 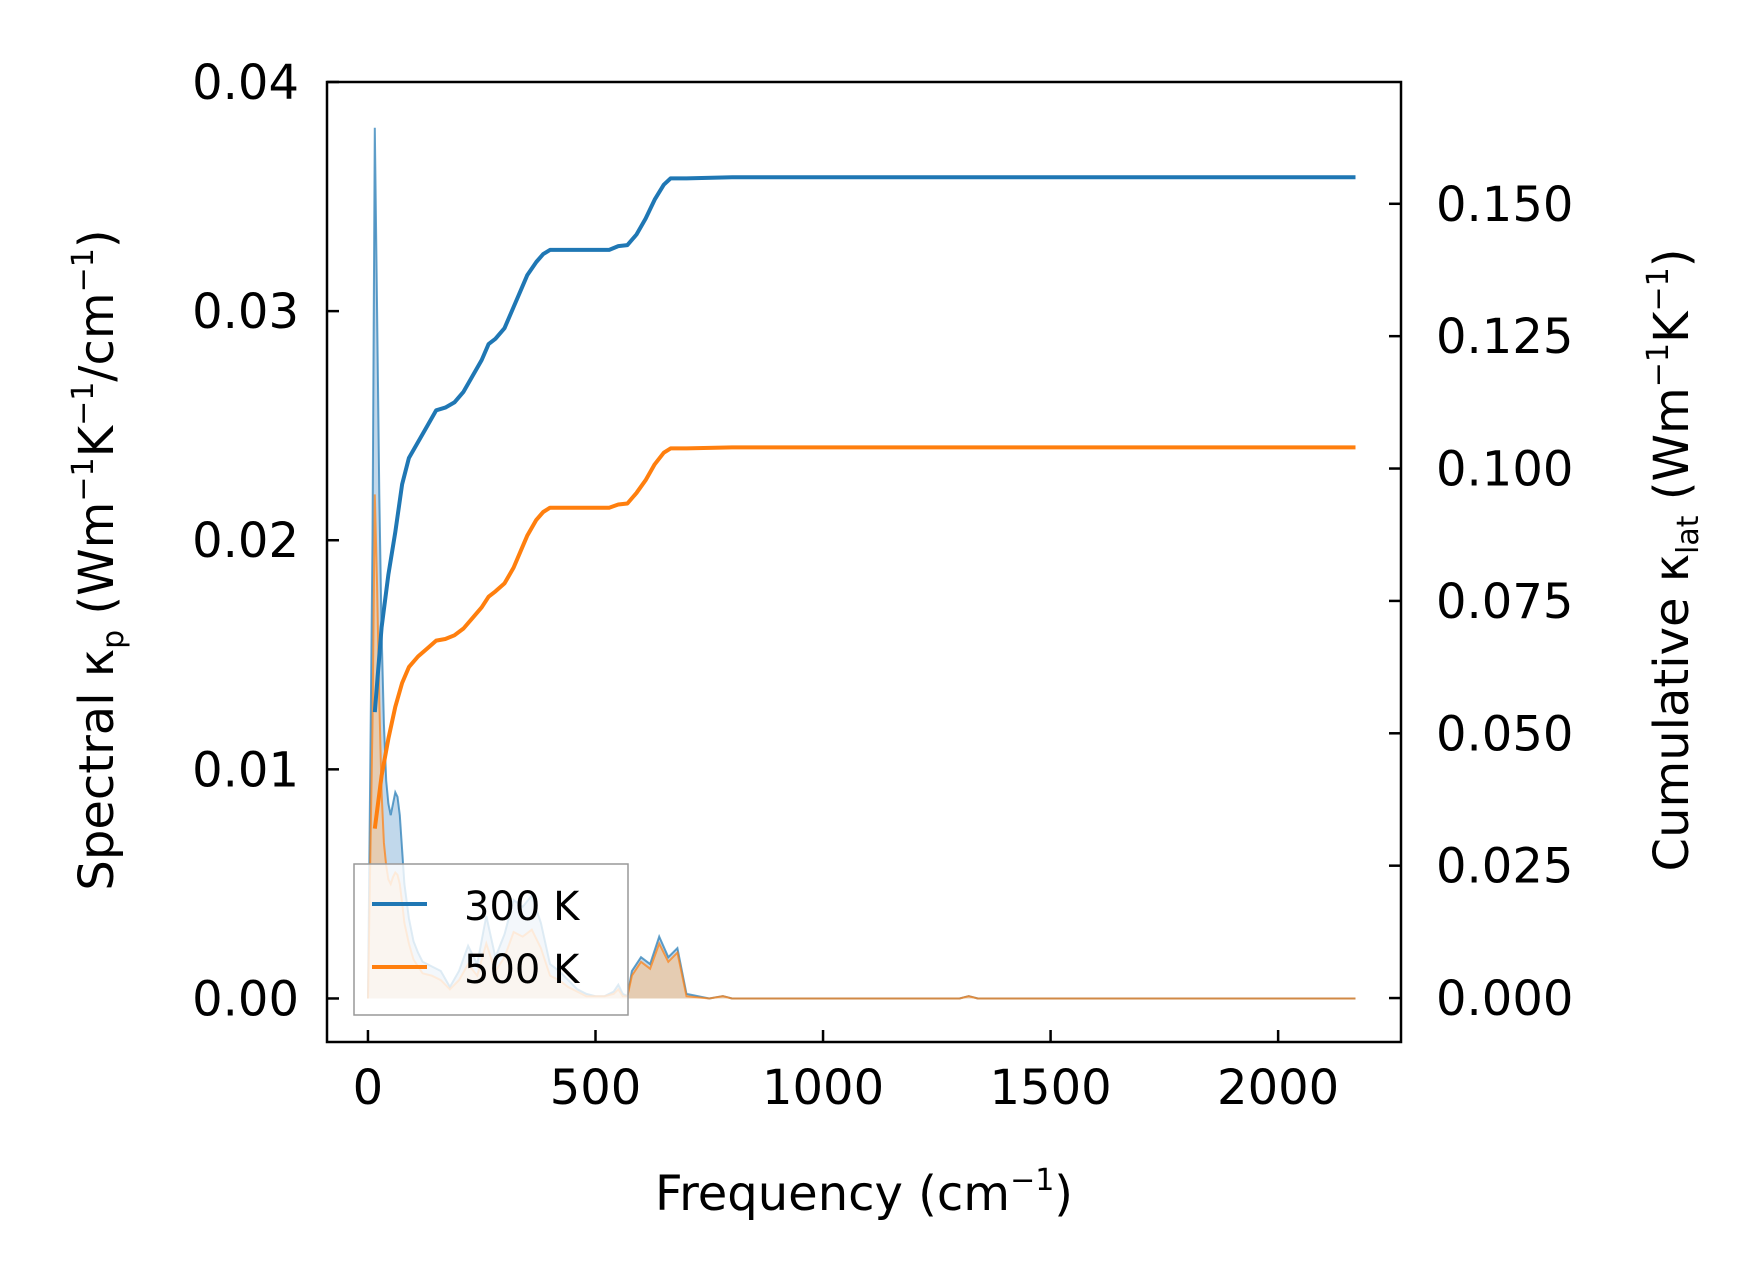 What do you see at coordinates (1051, 1088) in the screenshot?
I see `x-tick-label: 1500` at bounding box center [1051, 1088].